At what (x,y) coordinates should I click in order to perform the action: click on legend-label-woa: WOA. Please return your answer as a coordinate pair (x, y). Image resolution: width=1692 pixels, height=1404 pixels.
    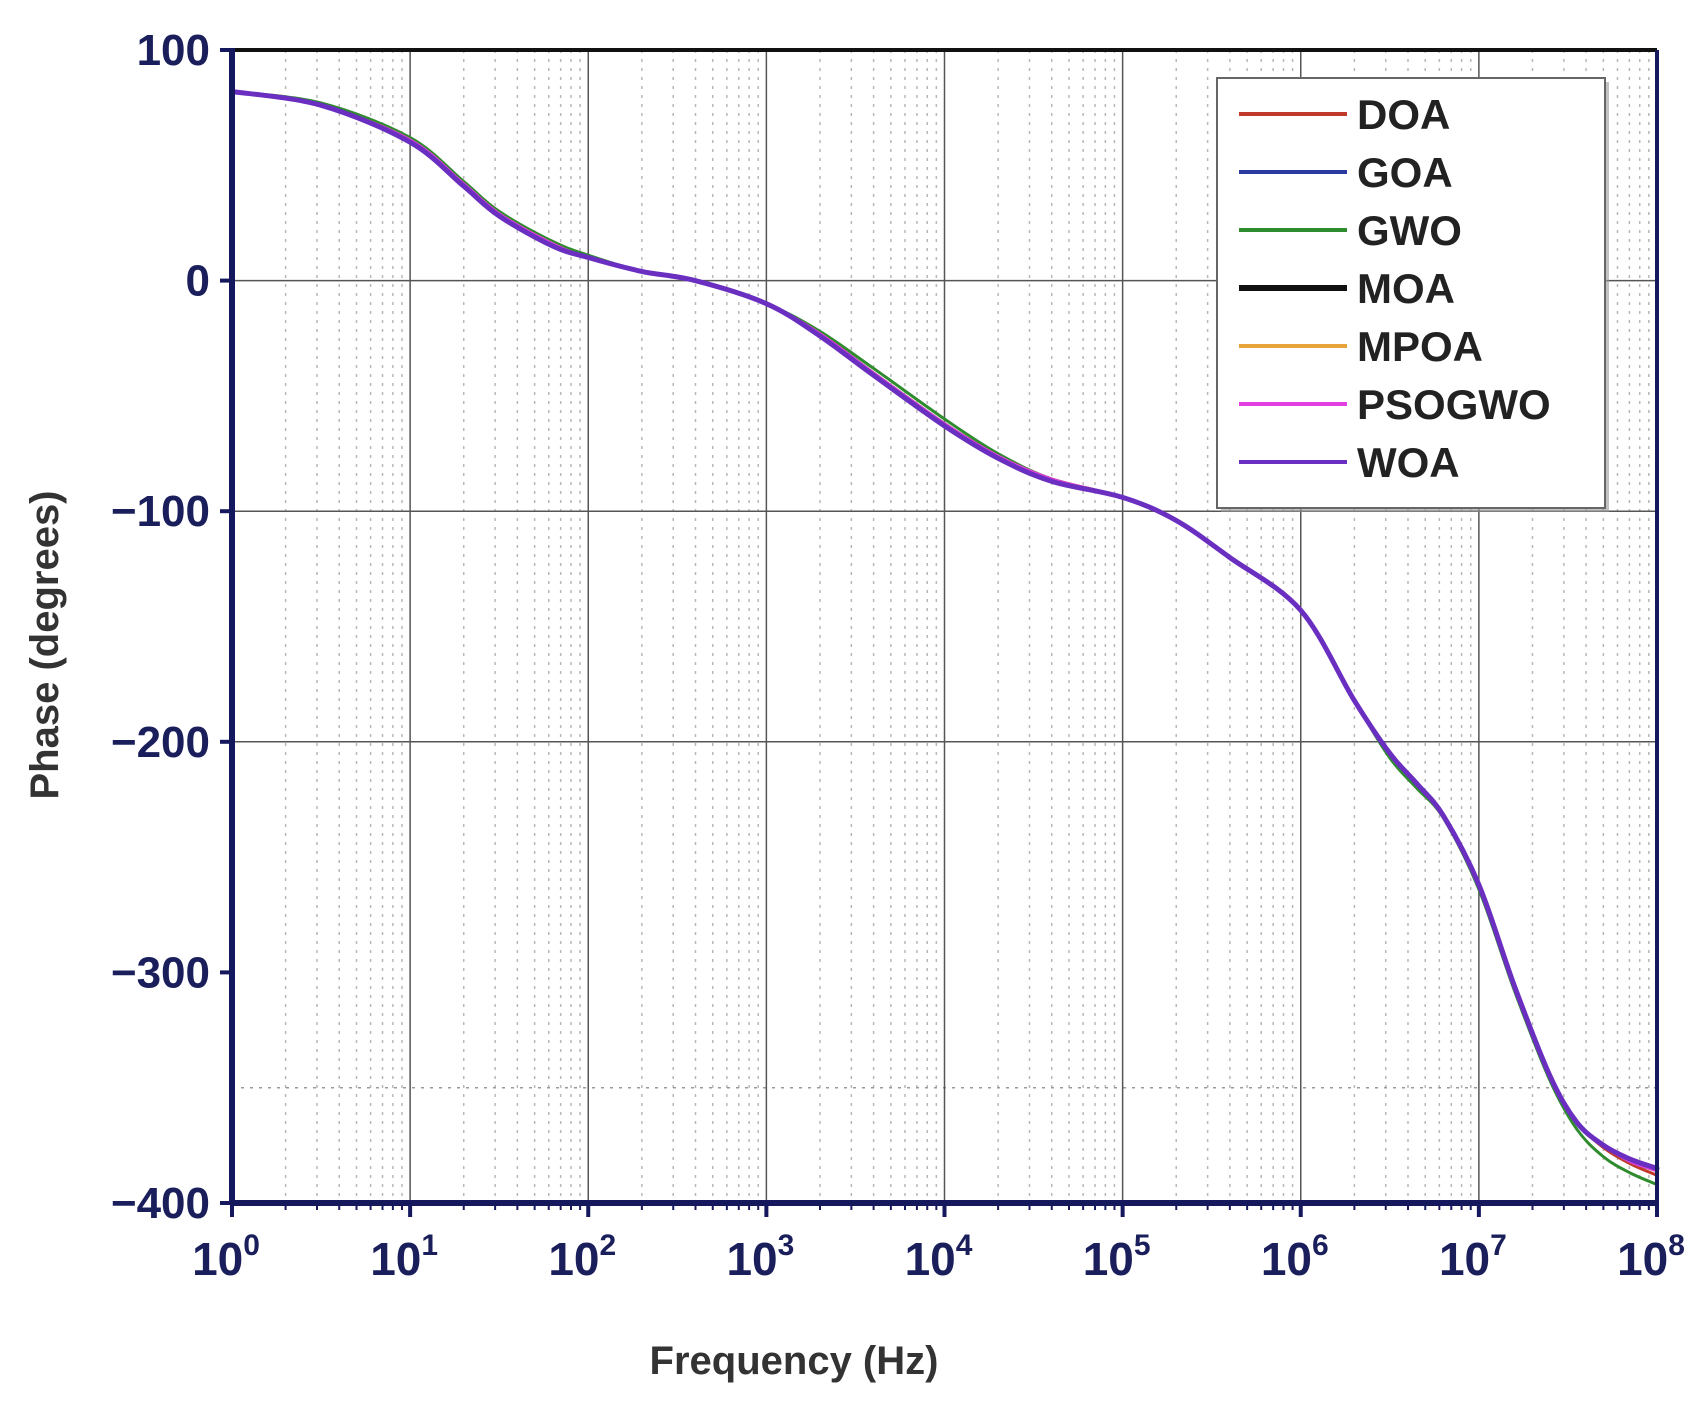
    Looking at the image, I should click on (1408, 462).